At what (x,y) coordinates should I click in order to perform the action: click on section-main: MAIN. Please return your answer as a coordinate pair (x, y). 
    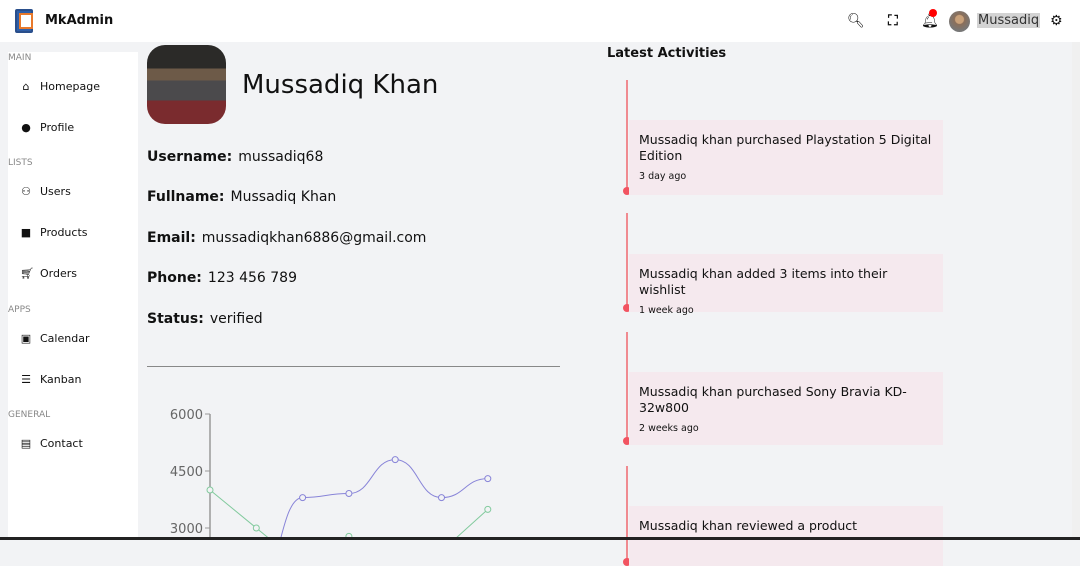
    Looking at the image, I should click on (20, 58).